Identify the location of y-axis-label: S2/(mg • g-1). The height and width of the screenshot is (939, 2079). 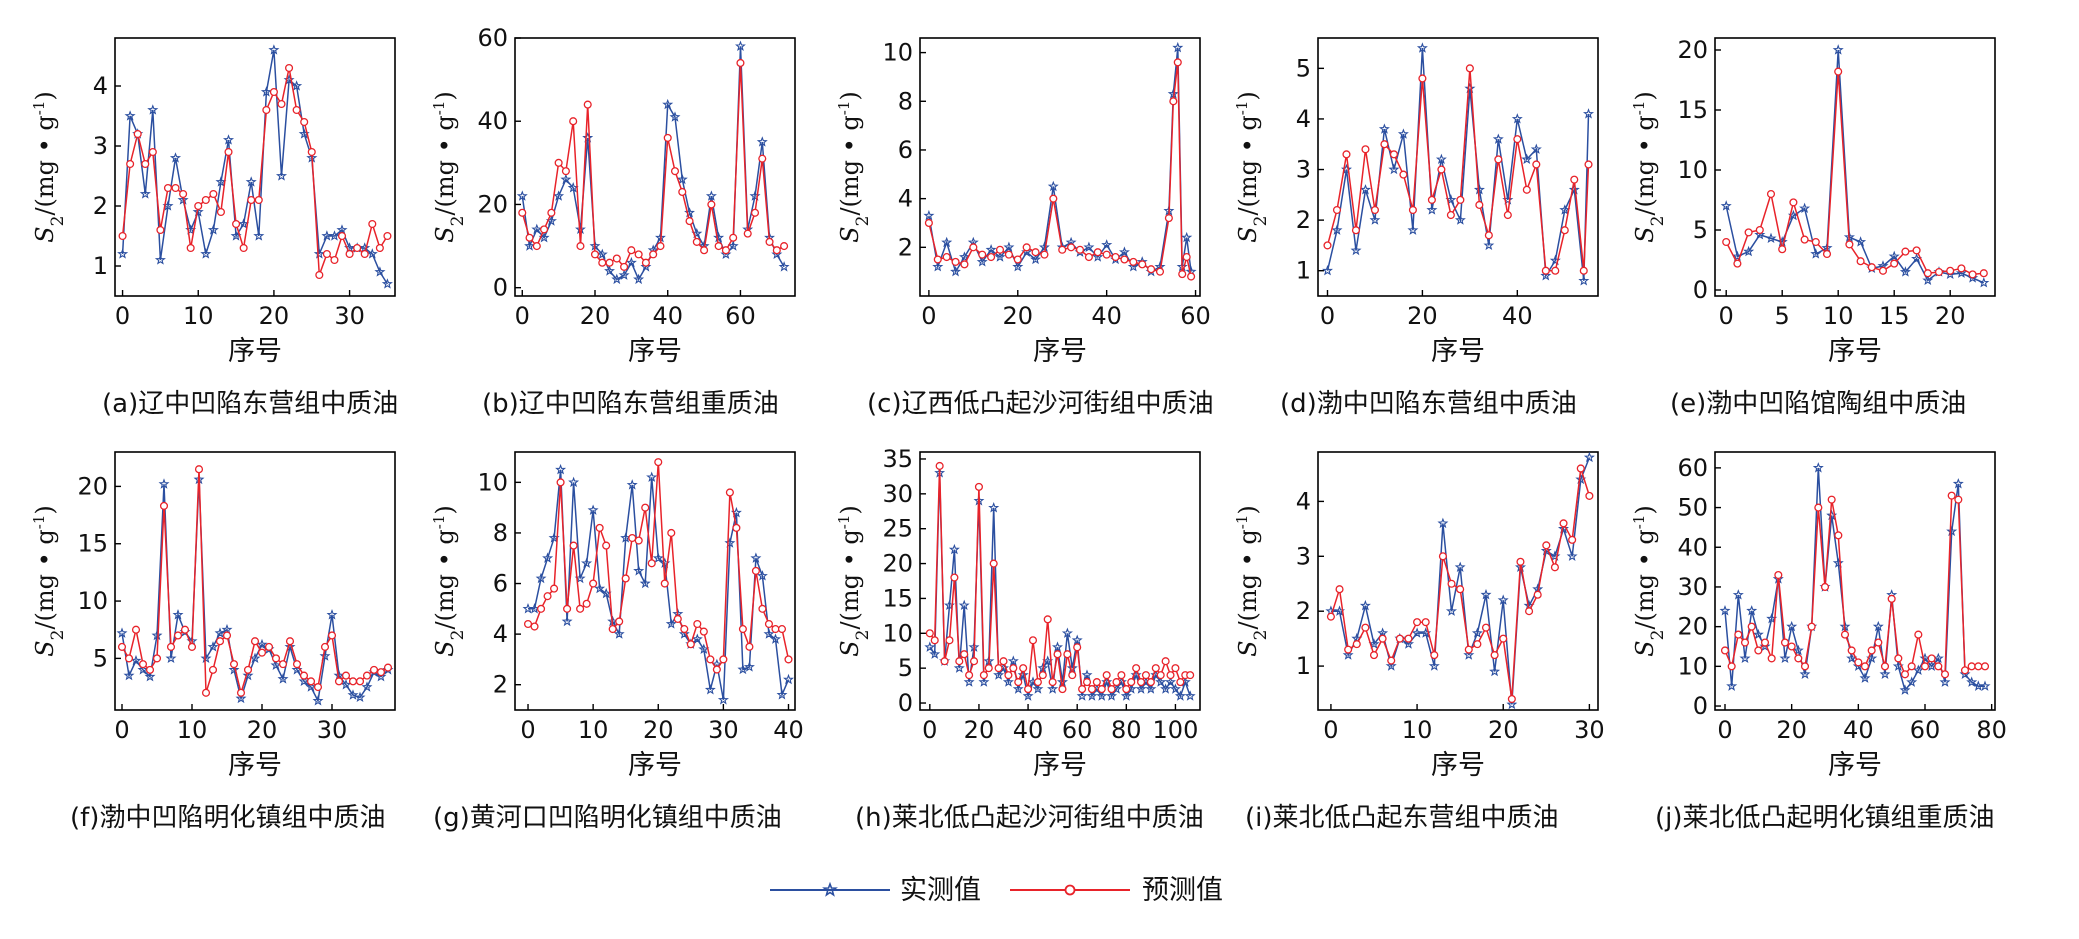
(854, 581).